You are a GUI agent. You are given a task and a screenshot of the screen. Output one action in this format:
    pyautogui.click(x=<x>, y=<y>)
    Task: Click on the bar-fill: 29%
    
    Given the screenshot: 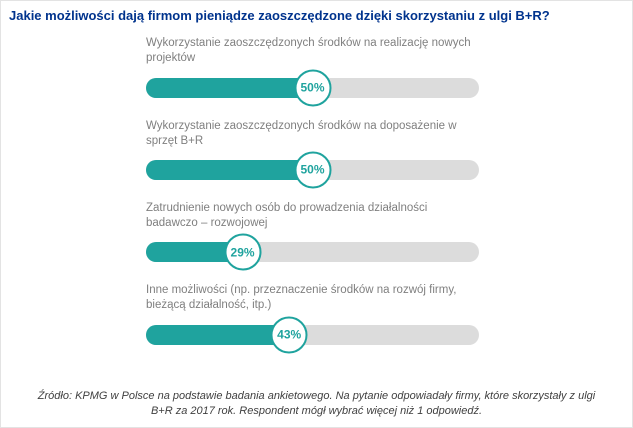 What is the action you would take?
    pyautogui.click(x=204, y=252)
    